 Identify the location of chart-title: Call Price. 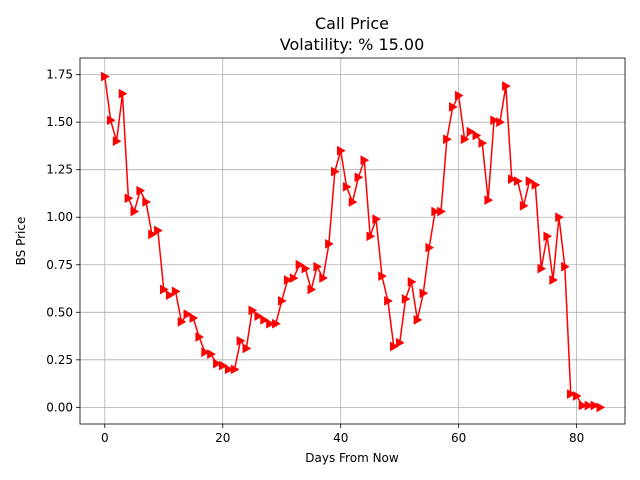
(352, 23).